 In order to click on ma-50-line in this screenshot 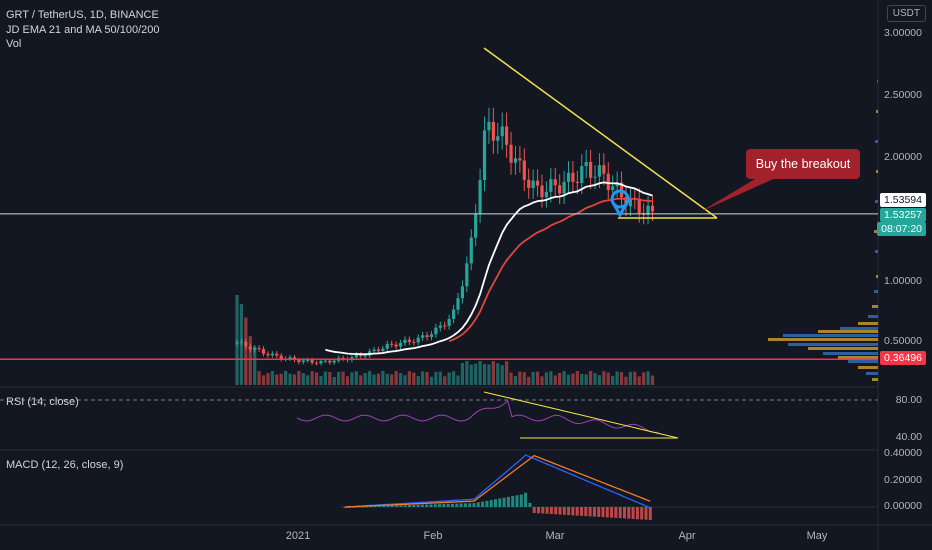, I will do `click(550, 270)`.